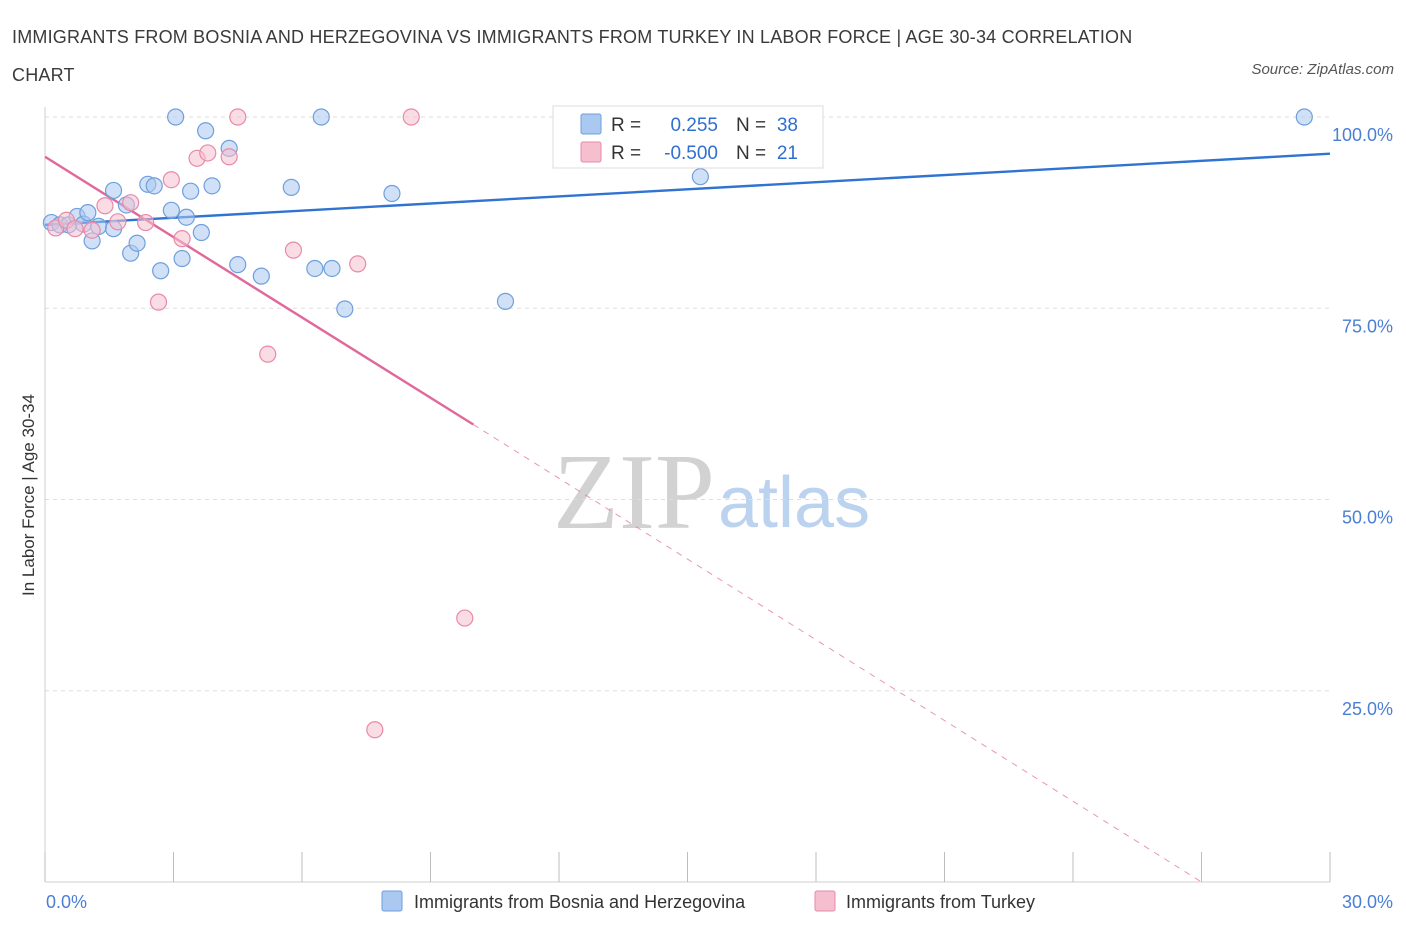  Describe the element at coordinates (259, 290) in the screenshot. I see `trend-line-pink` at that location.